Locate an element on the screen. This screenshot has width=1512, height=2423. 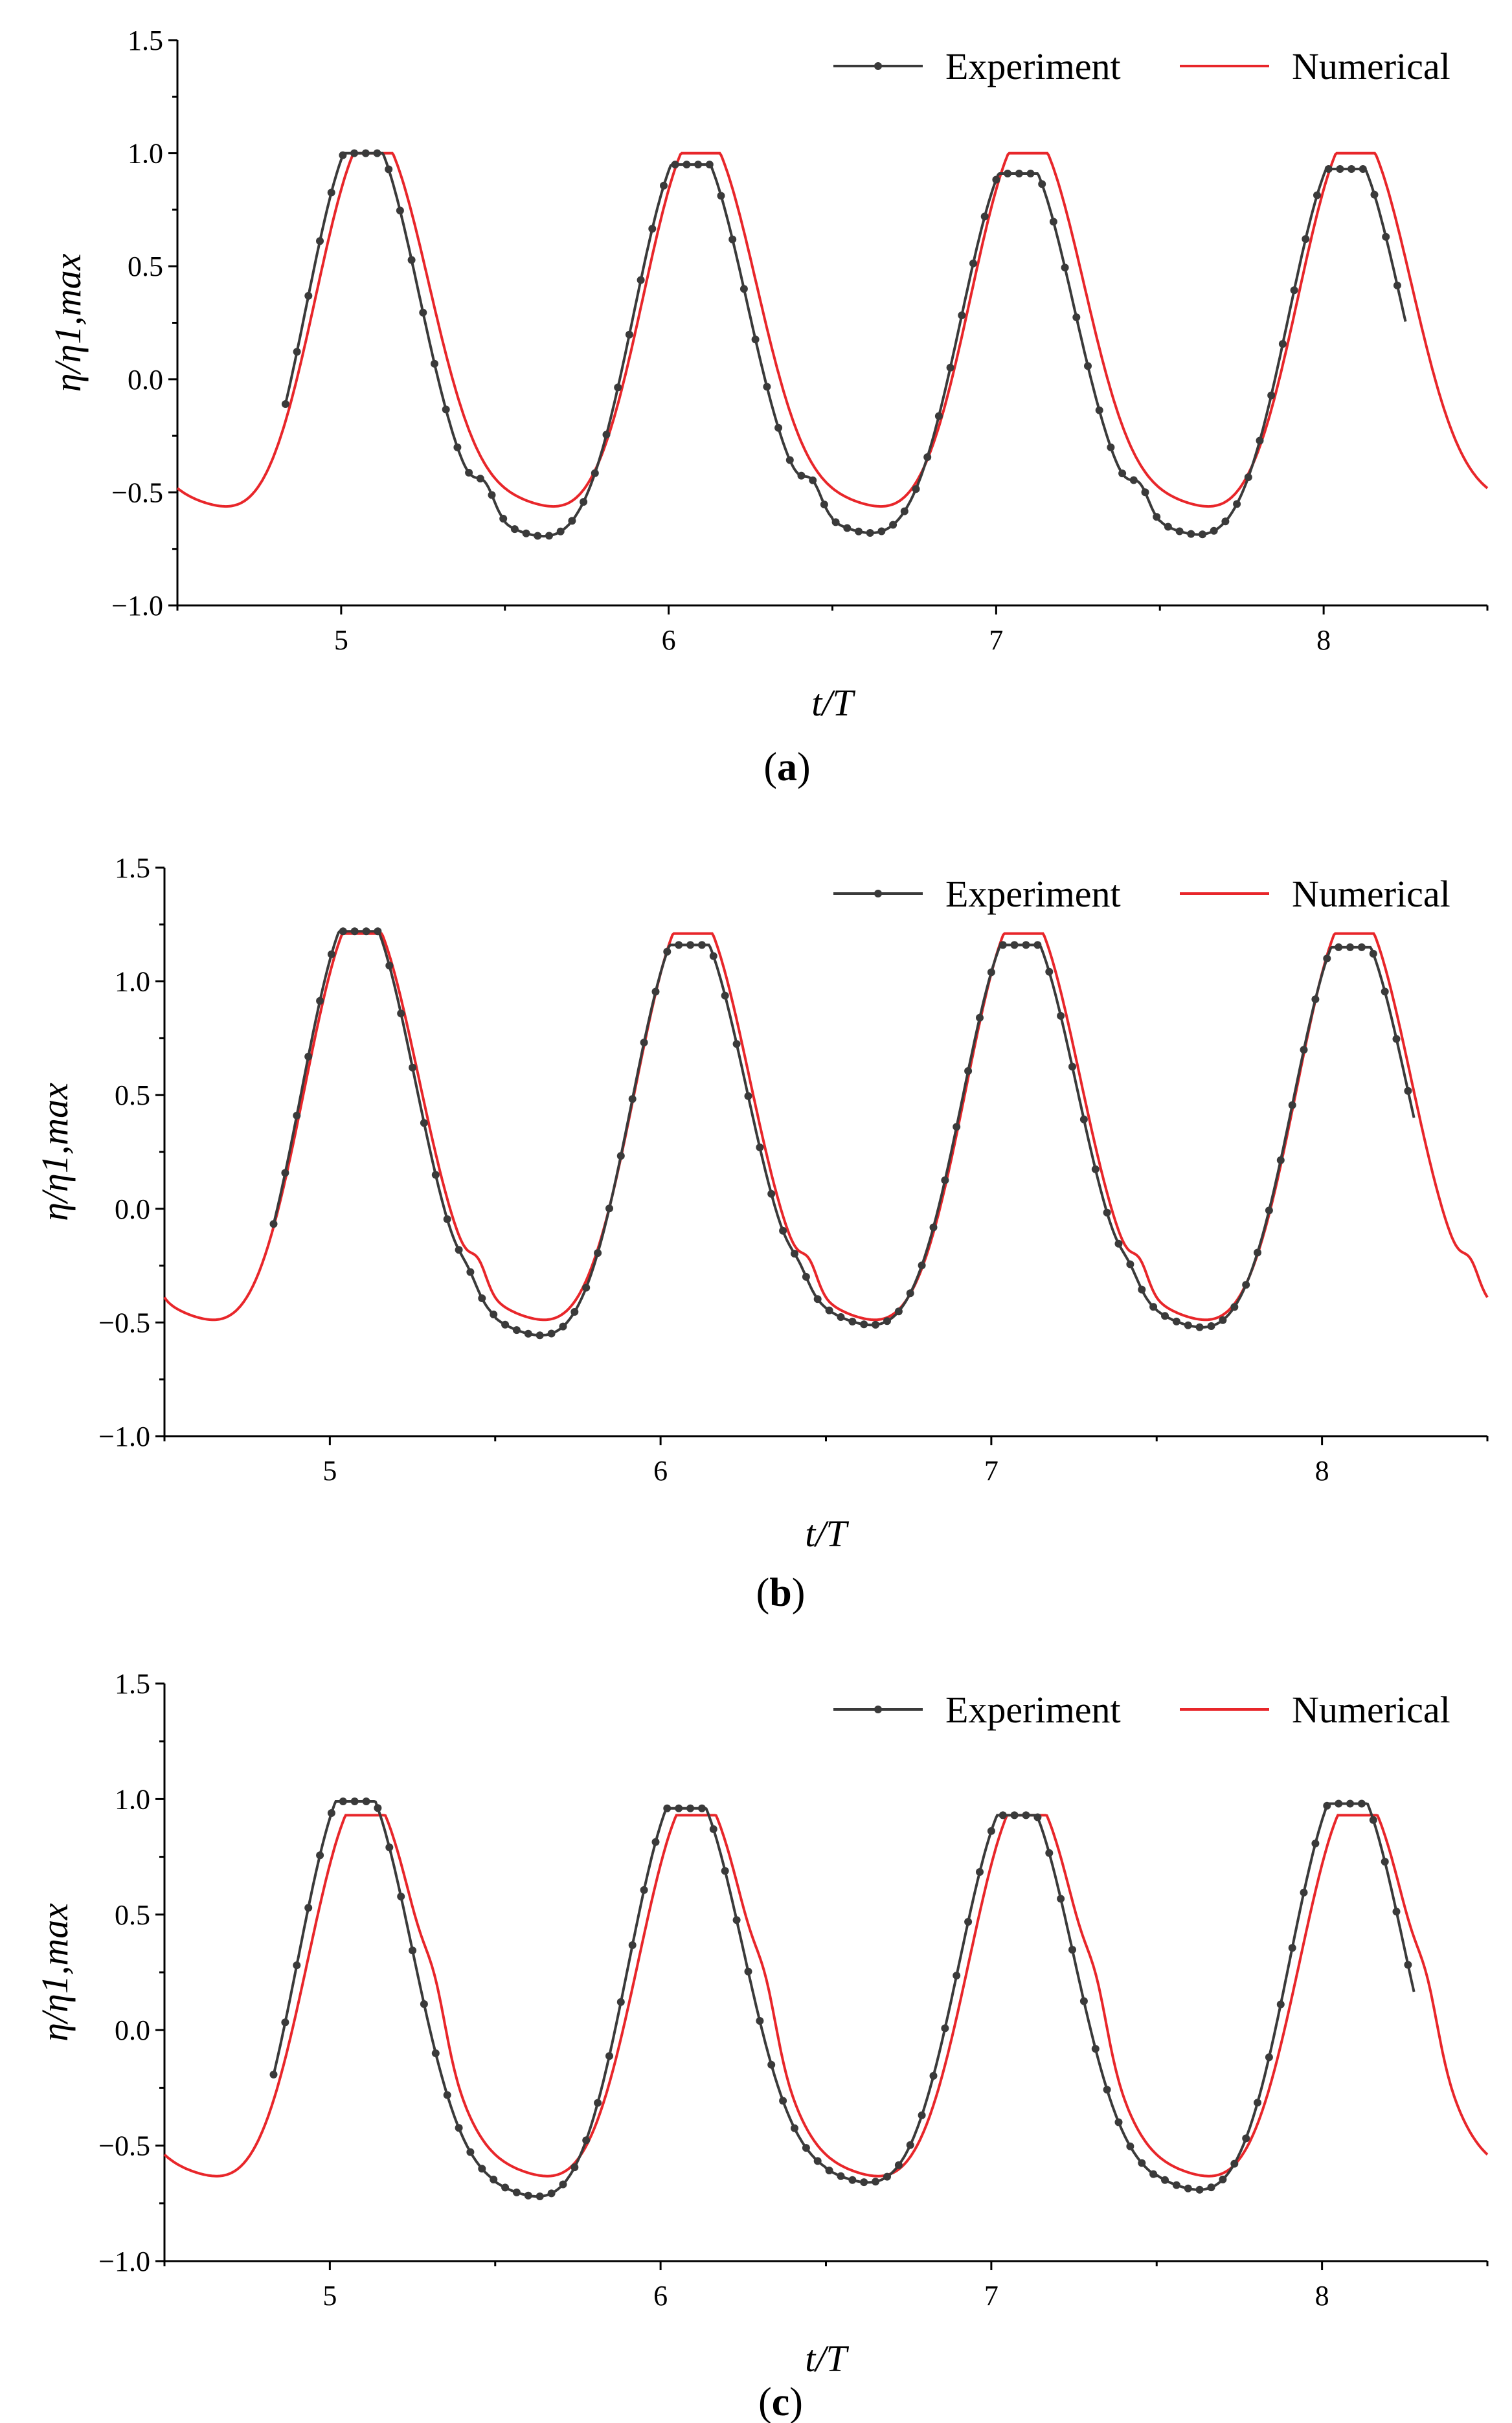
y-tick-label: 1.0 is located at coordinates (145, 154).